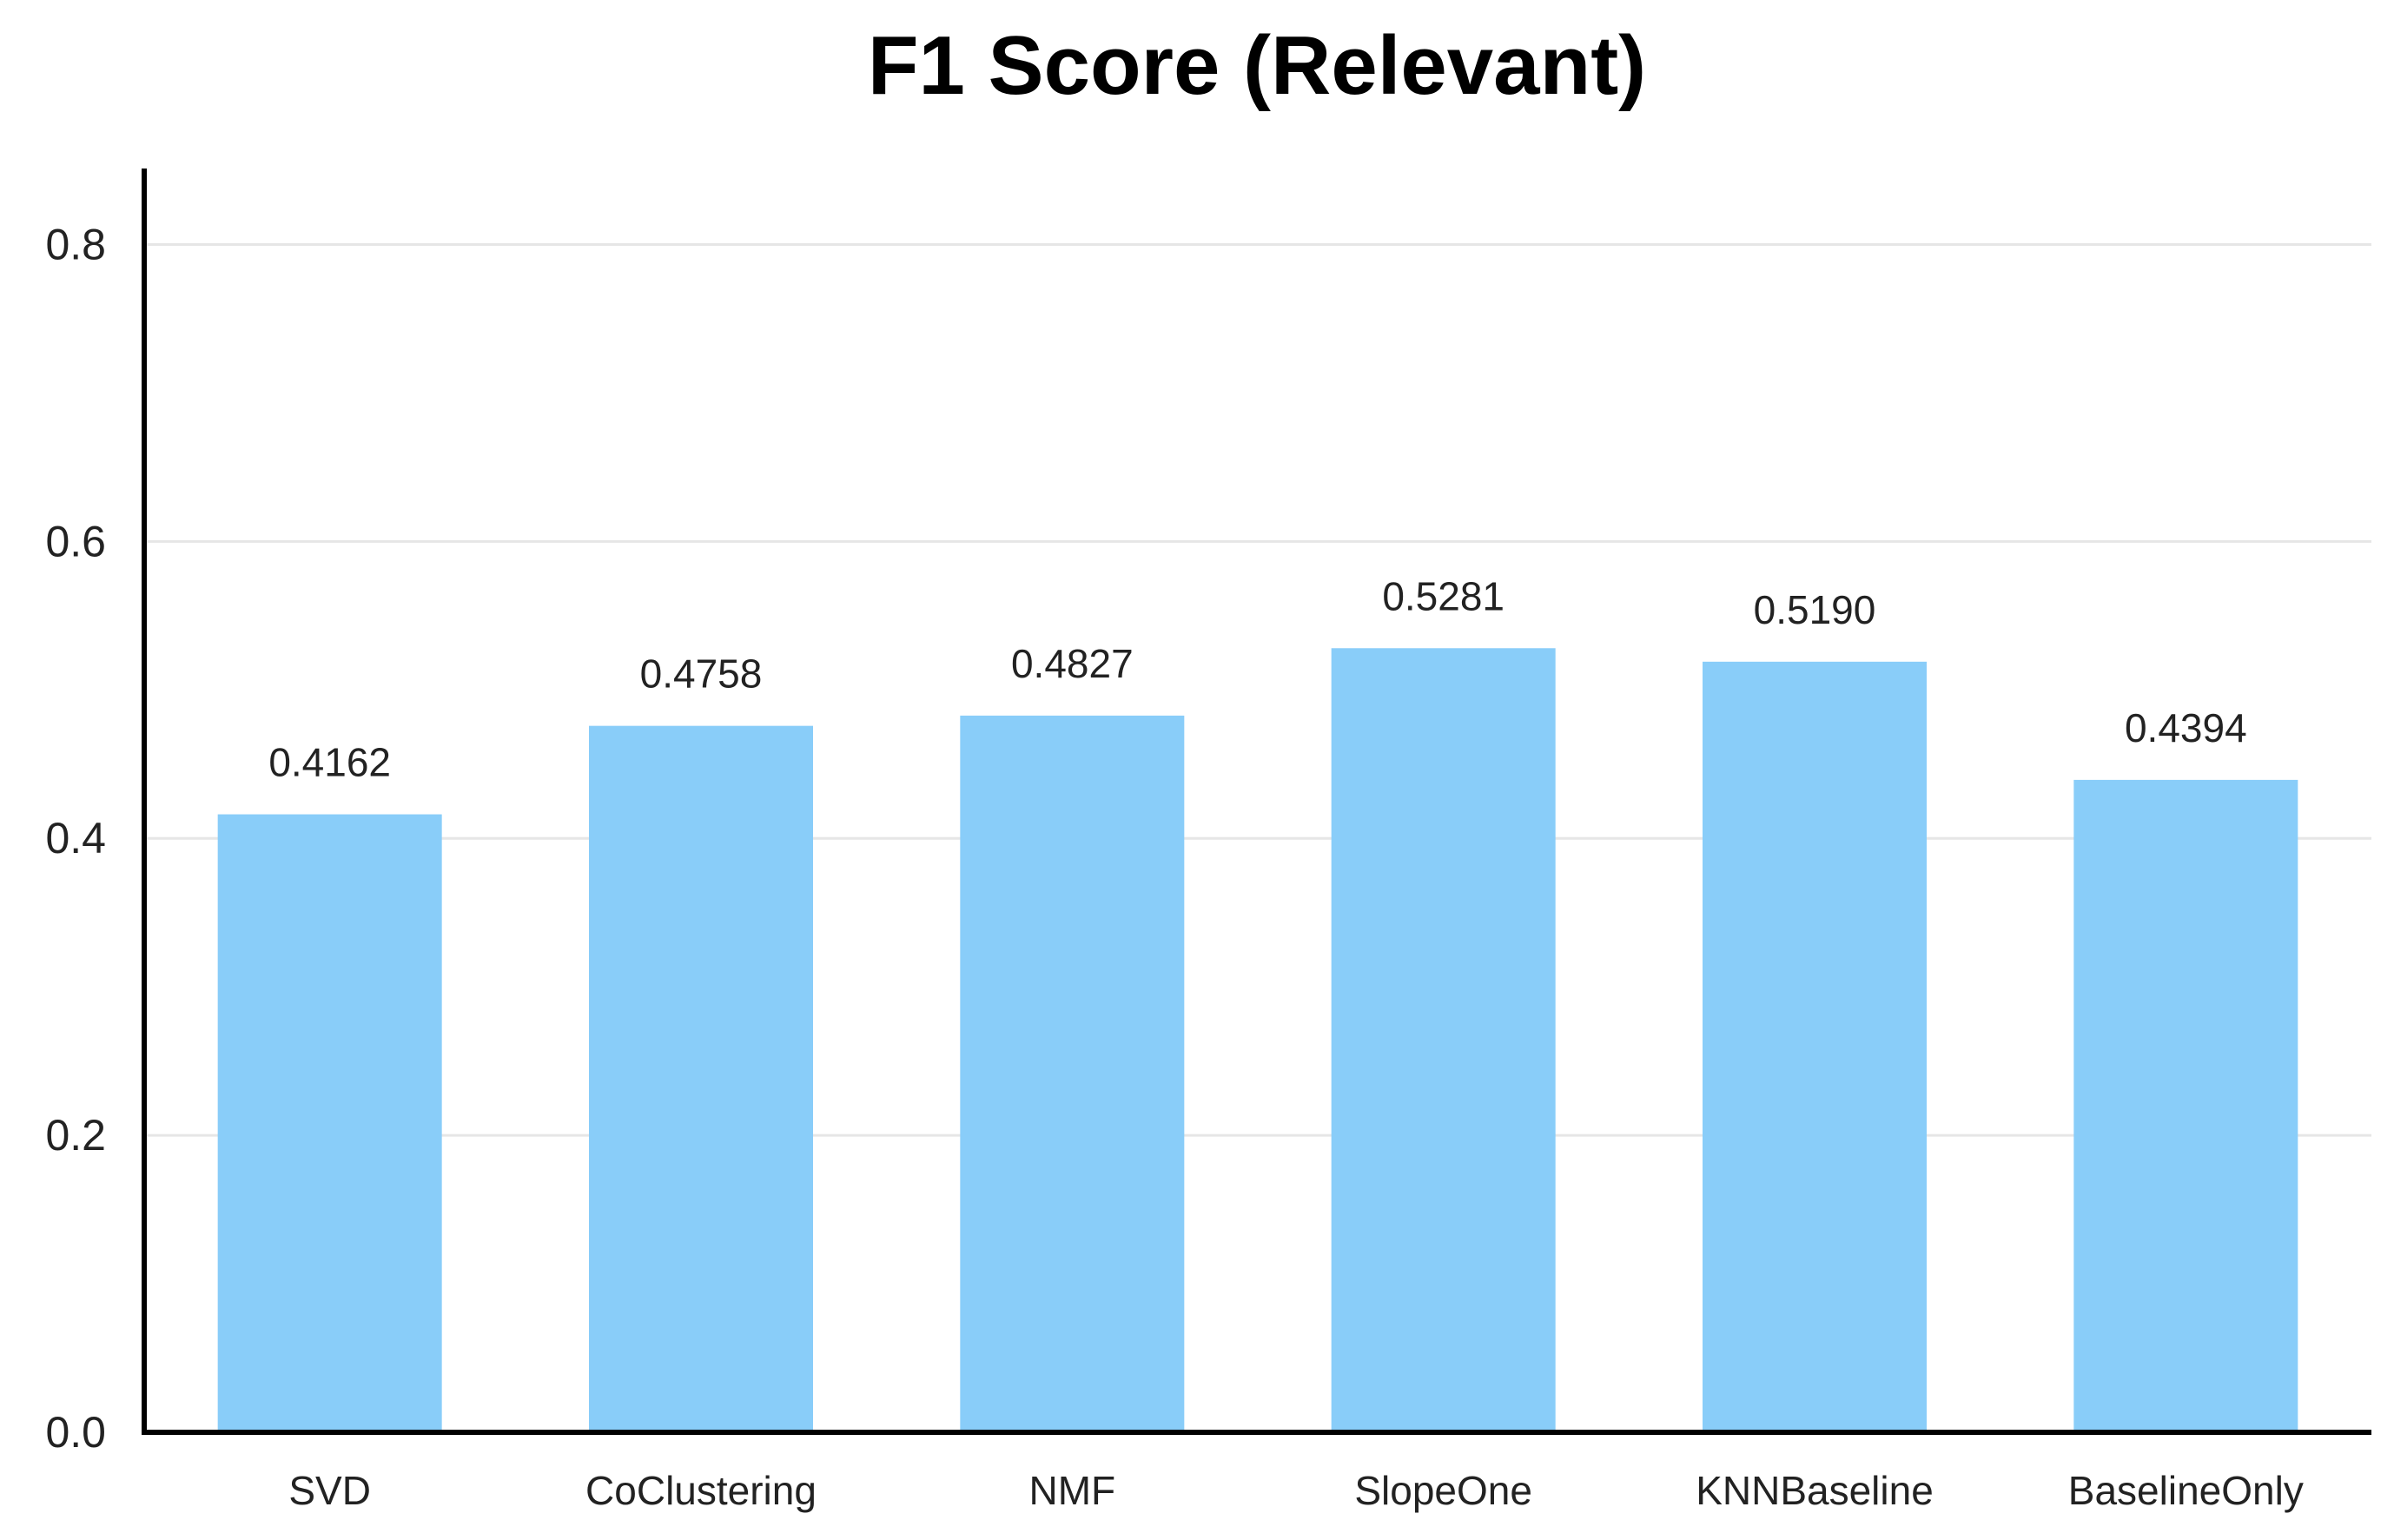  What do you see at coordinates (1072, 1073) in the screenshot?
I see `bar-nmf` at bounding box center [1072, 1073].